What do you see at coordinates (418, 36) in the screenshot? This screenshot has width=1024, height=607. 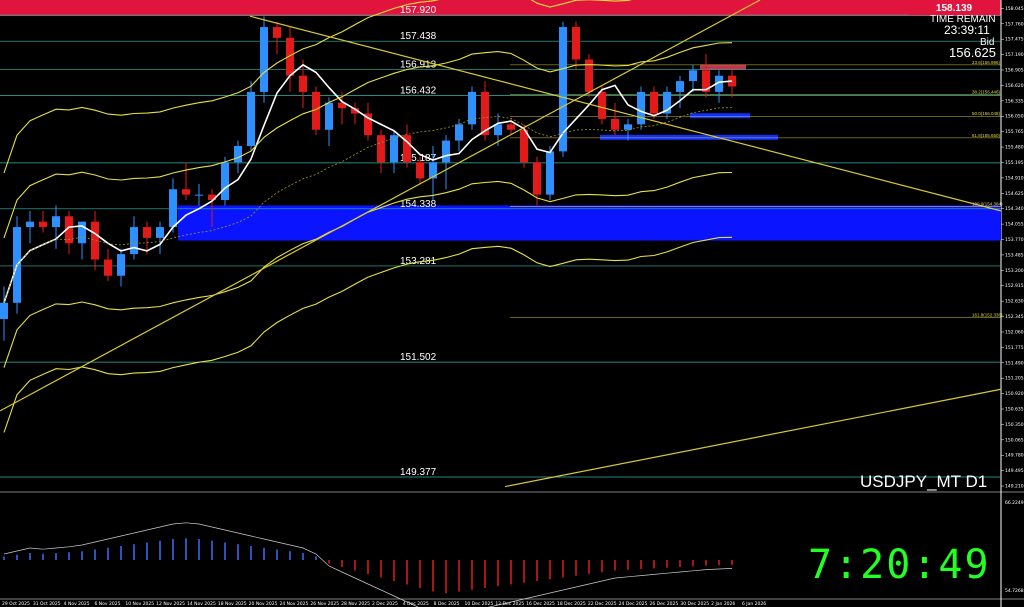 I see `price-level-label: 157.438` at bounding box center [418, 36].